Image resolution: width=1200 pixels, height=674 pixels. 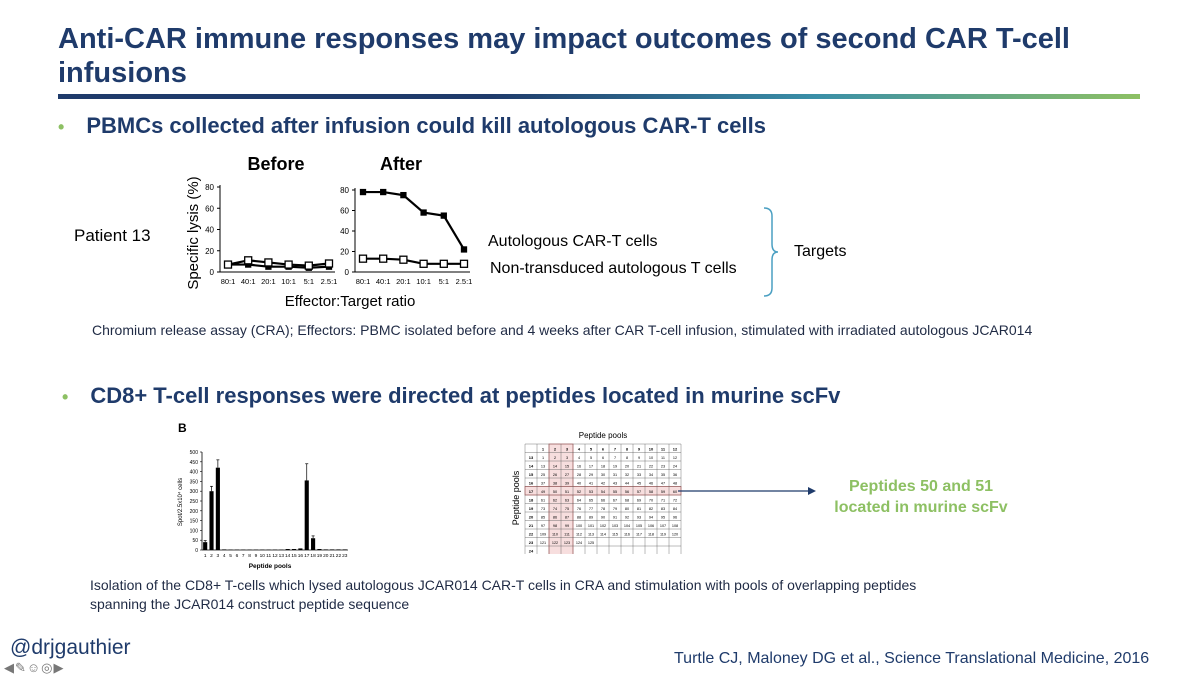 I want to click on grid-cell: 119, so click(x=663, y=534).